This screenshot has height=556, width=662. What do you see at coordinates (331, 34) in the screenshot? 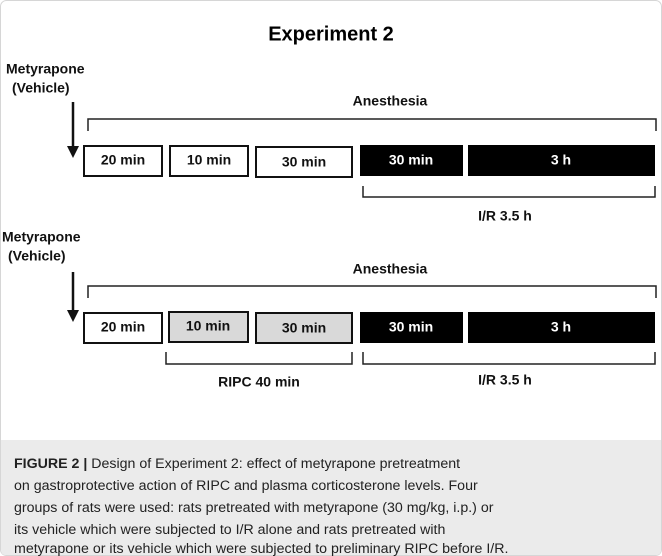
I see `title: Experiment 2` at bounding box center [331, 34].